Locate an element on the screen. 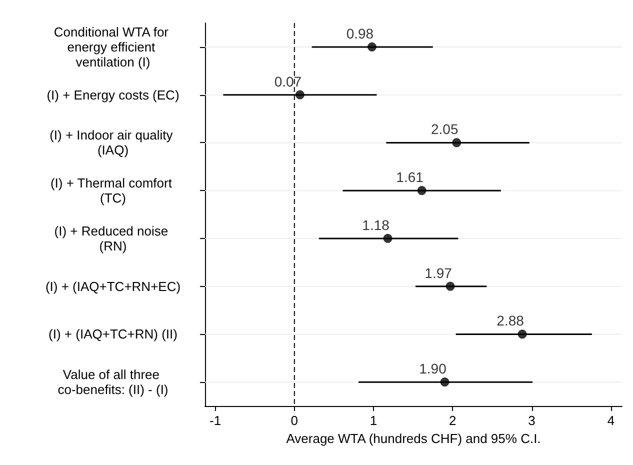  data-label: 1.61 is located at coordinates (410, 177).